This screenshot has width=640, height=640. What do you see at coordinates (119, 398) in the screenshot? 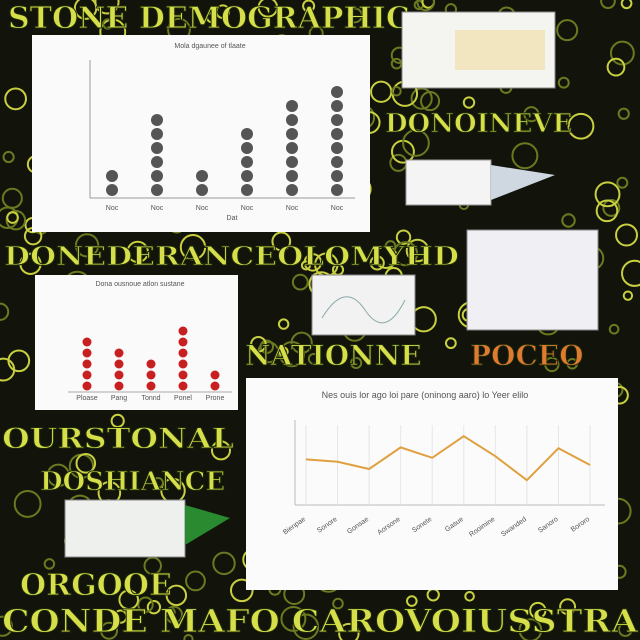
I see `x-tick-label: Pang` at bounding box center [119, 398].